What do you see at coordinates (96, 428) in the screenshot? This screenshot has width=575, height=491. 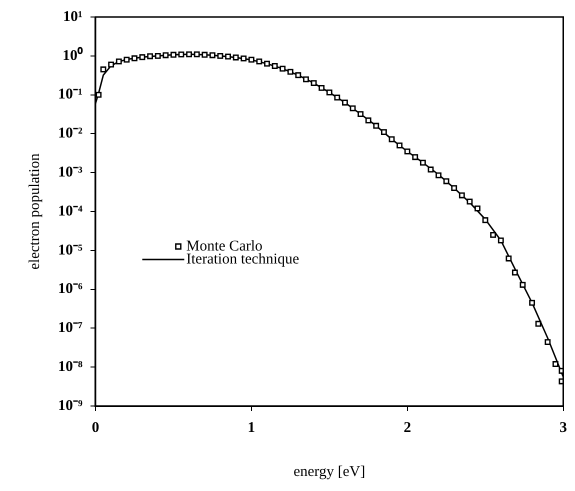 I see `x-tick-label: 0` at bounding box center [96, 428].